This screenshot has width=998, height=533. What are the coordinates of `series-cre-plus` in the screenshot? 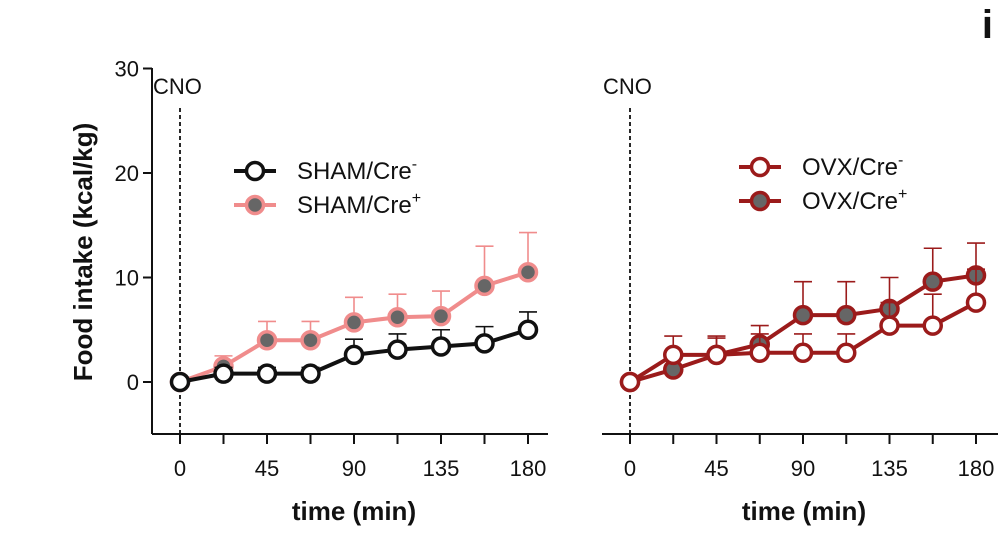 It's located at (354, 312).